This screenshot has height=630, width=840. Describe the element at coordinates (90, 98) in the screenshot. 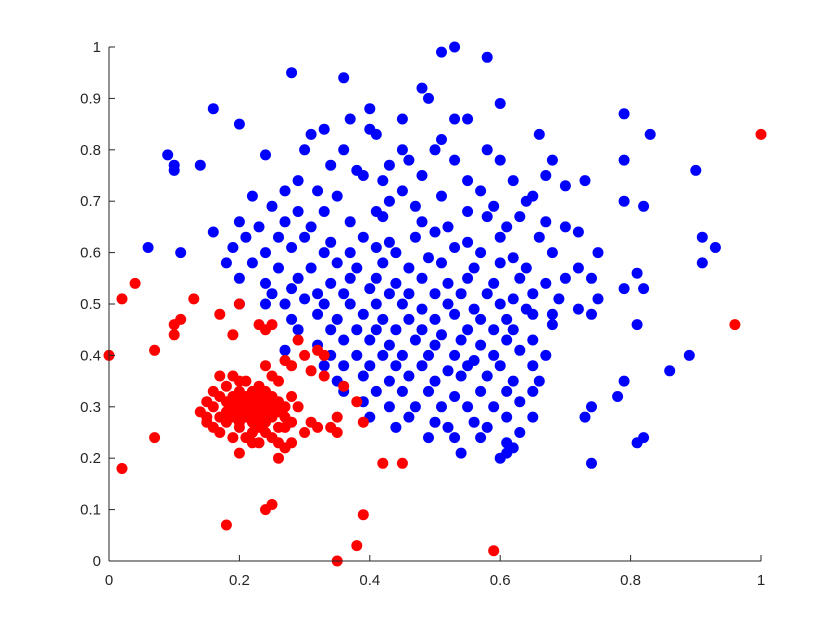

I see `y-tick-label: 0.9` at that location.